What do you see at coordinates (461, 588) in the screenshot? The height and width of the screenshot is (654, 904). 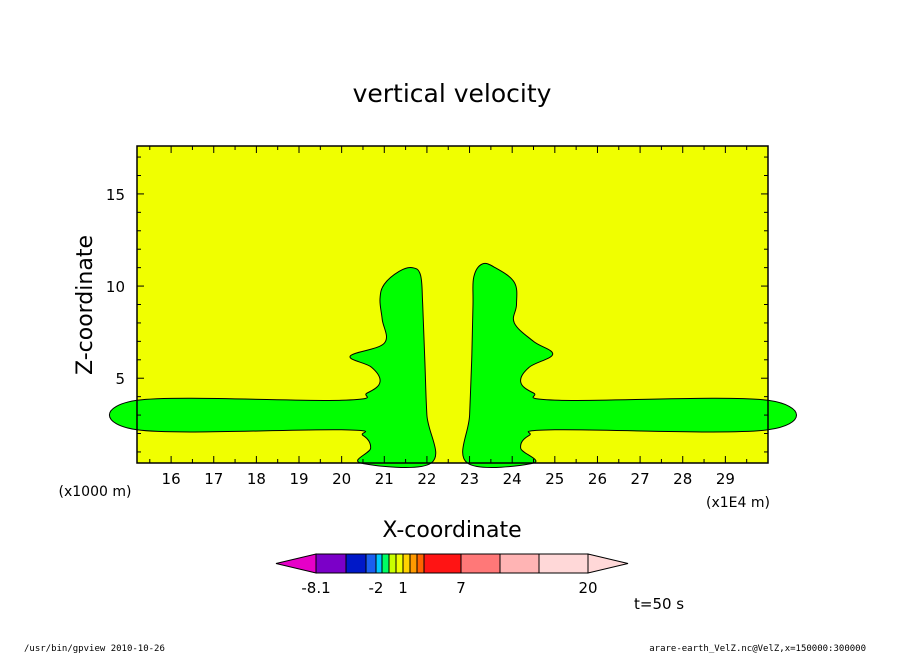 I see `colorbar-label: 7` at bounding box center [461, 588].